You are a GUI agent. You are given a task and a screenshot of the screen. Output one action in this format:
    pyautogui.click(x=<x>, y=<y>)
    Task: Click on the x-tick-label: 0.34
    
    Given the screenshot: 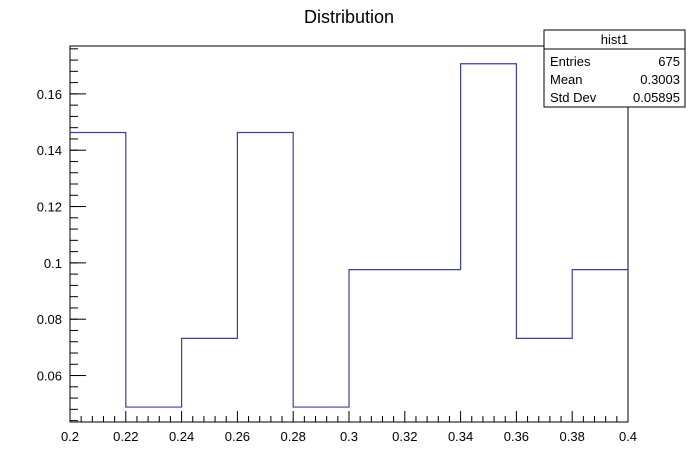 What is the action you would take?
    pyautogui.click(x=460, y=436)
    